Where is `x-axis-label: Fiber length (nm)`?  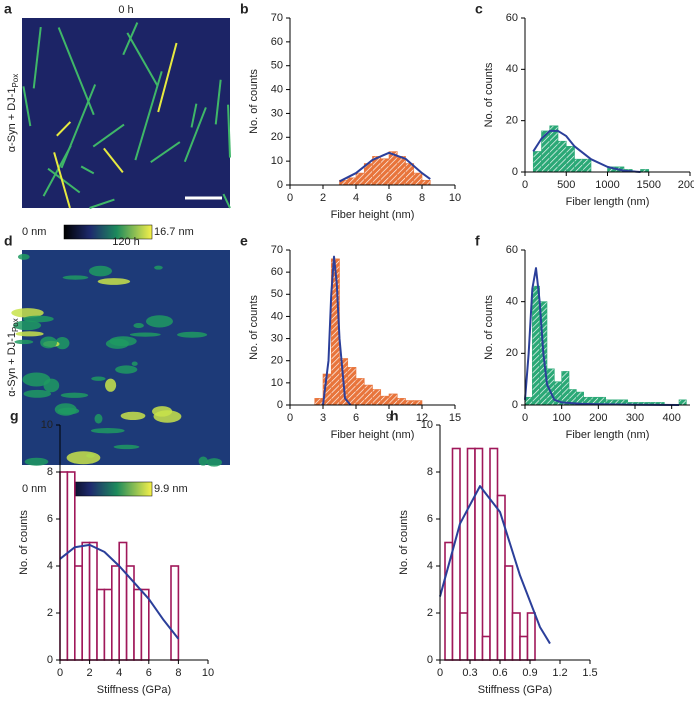 x-axis-label: Fiber length (nm) is located at coordinates (608, 435).